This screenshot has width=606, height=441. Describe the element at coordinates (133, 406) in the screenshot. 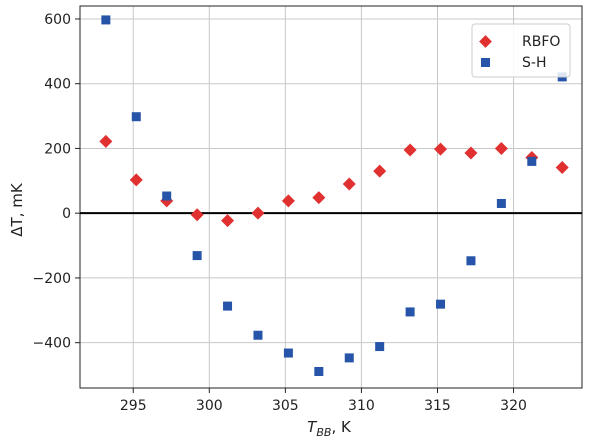

I see `x-tick-label: 295` at that location.